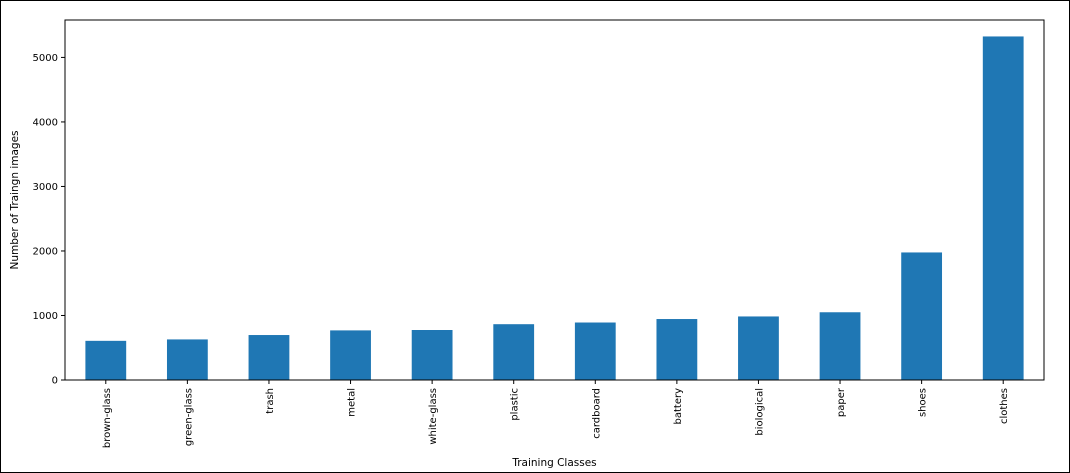 The height and width of the screenshot is (473, 1070). Describe the element at coordinates (45, 316) in the screenshot. I see `y-tick-label: 1000` at that location.